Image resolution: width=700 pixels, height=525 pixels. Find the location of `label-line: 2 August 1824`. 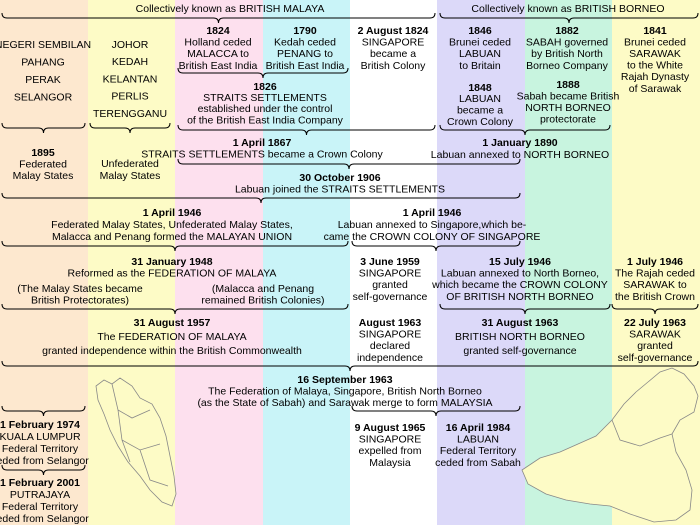

label-line: 2 August 1824 is located at coordinates (393, 31).